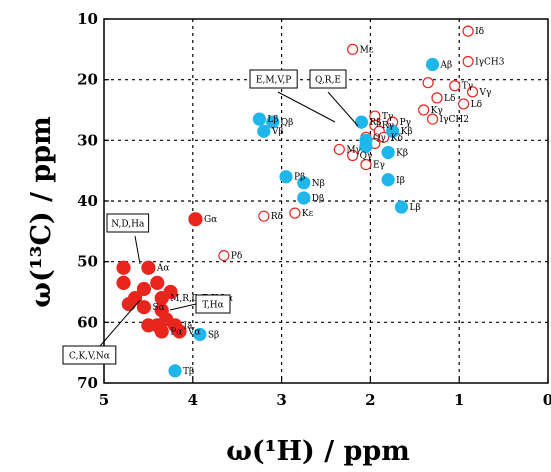  I want to click on point-label: Rδ, so click(277, 217).